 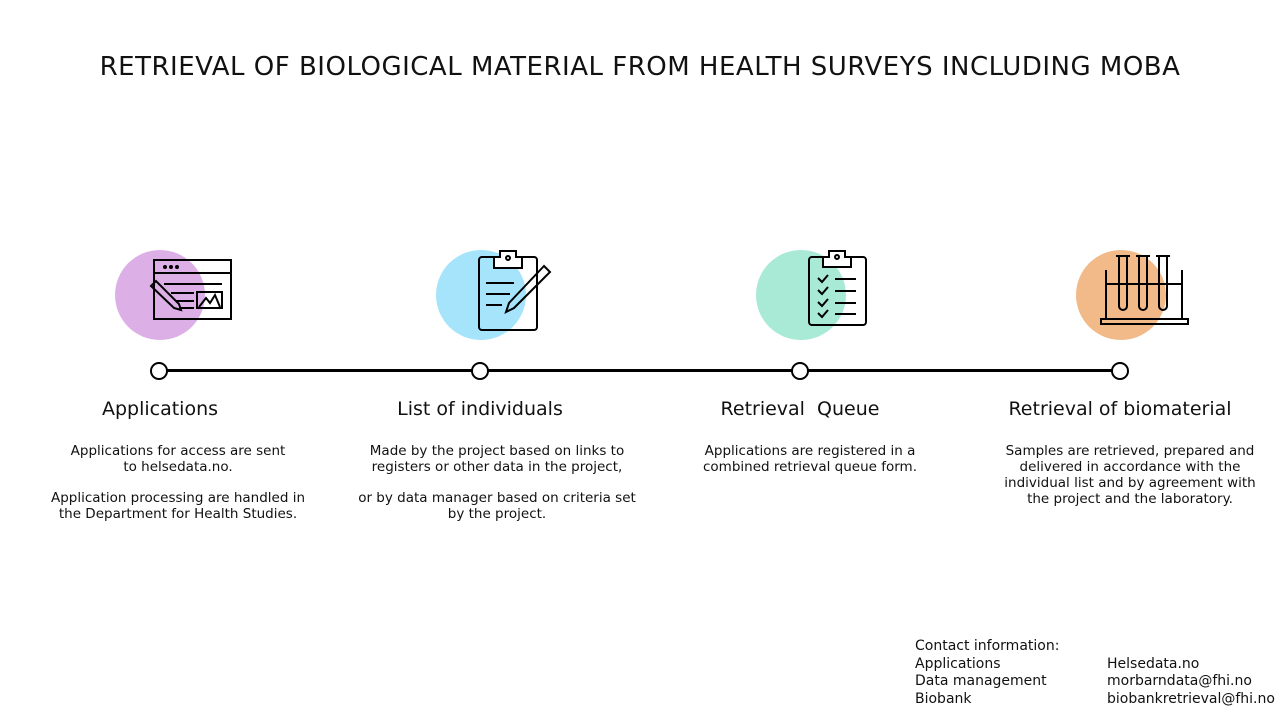 What do you see at coordinates (1179, 681) in the screenshot?
I see `contact-value: morbarndata@fhi.no` at bounding box center [1179, 681].